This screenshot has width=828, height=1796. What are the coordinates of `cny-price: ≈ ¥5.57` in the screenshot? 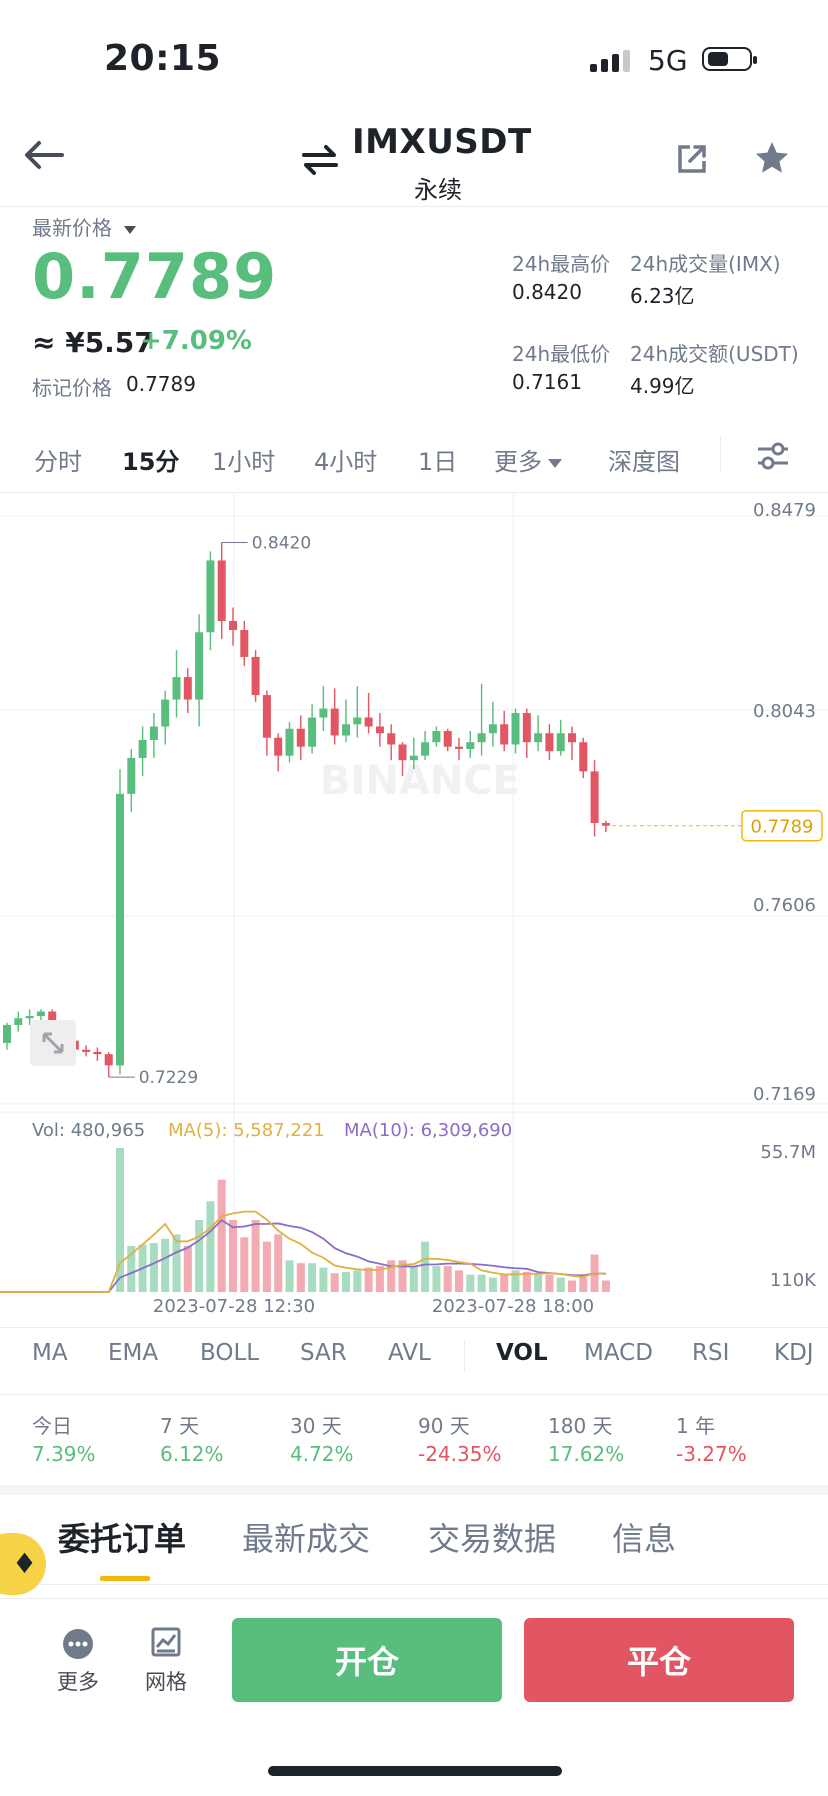 It's located at (93, 342).